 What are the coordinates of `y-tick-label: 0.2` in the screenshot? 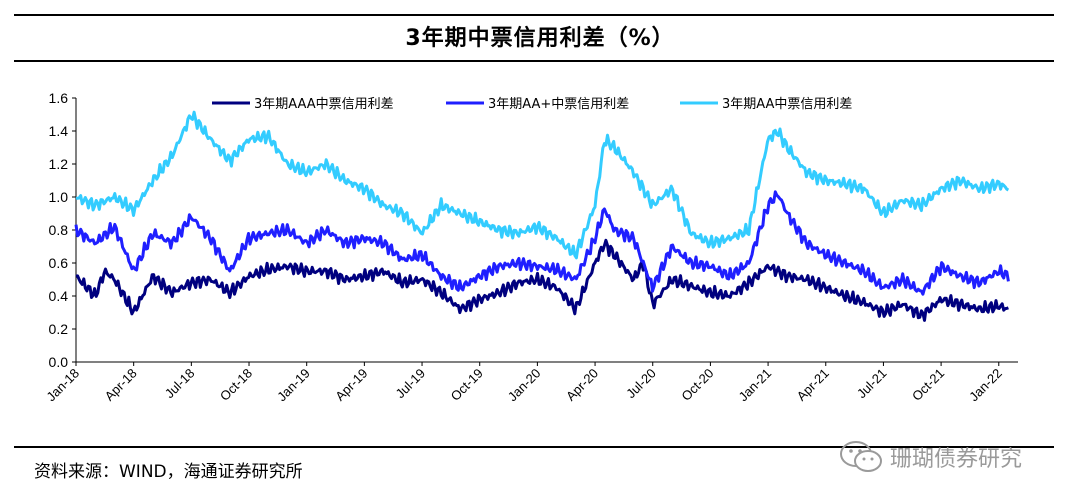 It's located at (59, 329).